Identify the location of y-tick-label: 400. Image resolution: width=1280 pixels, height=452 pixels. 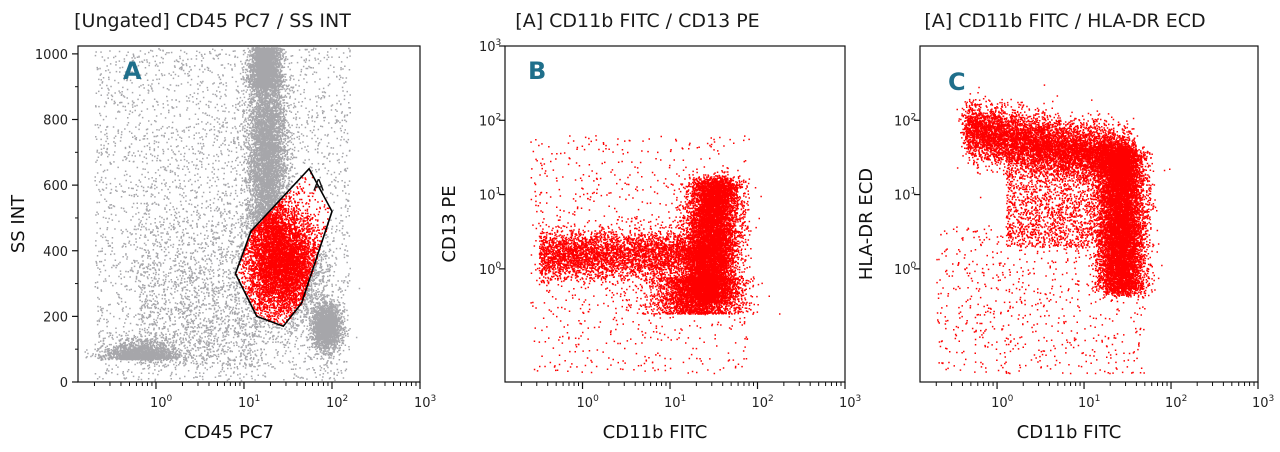
(55, 252).